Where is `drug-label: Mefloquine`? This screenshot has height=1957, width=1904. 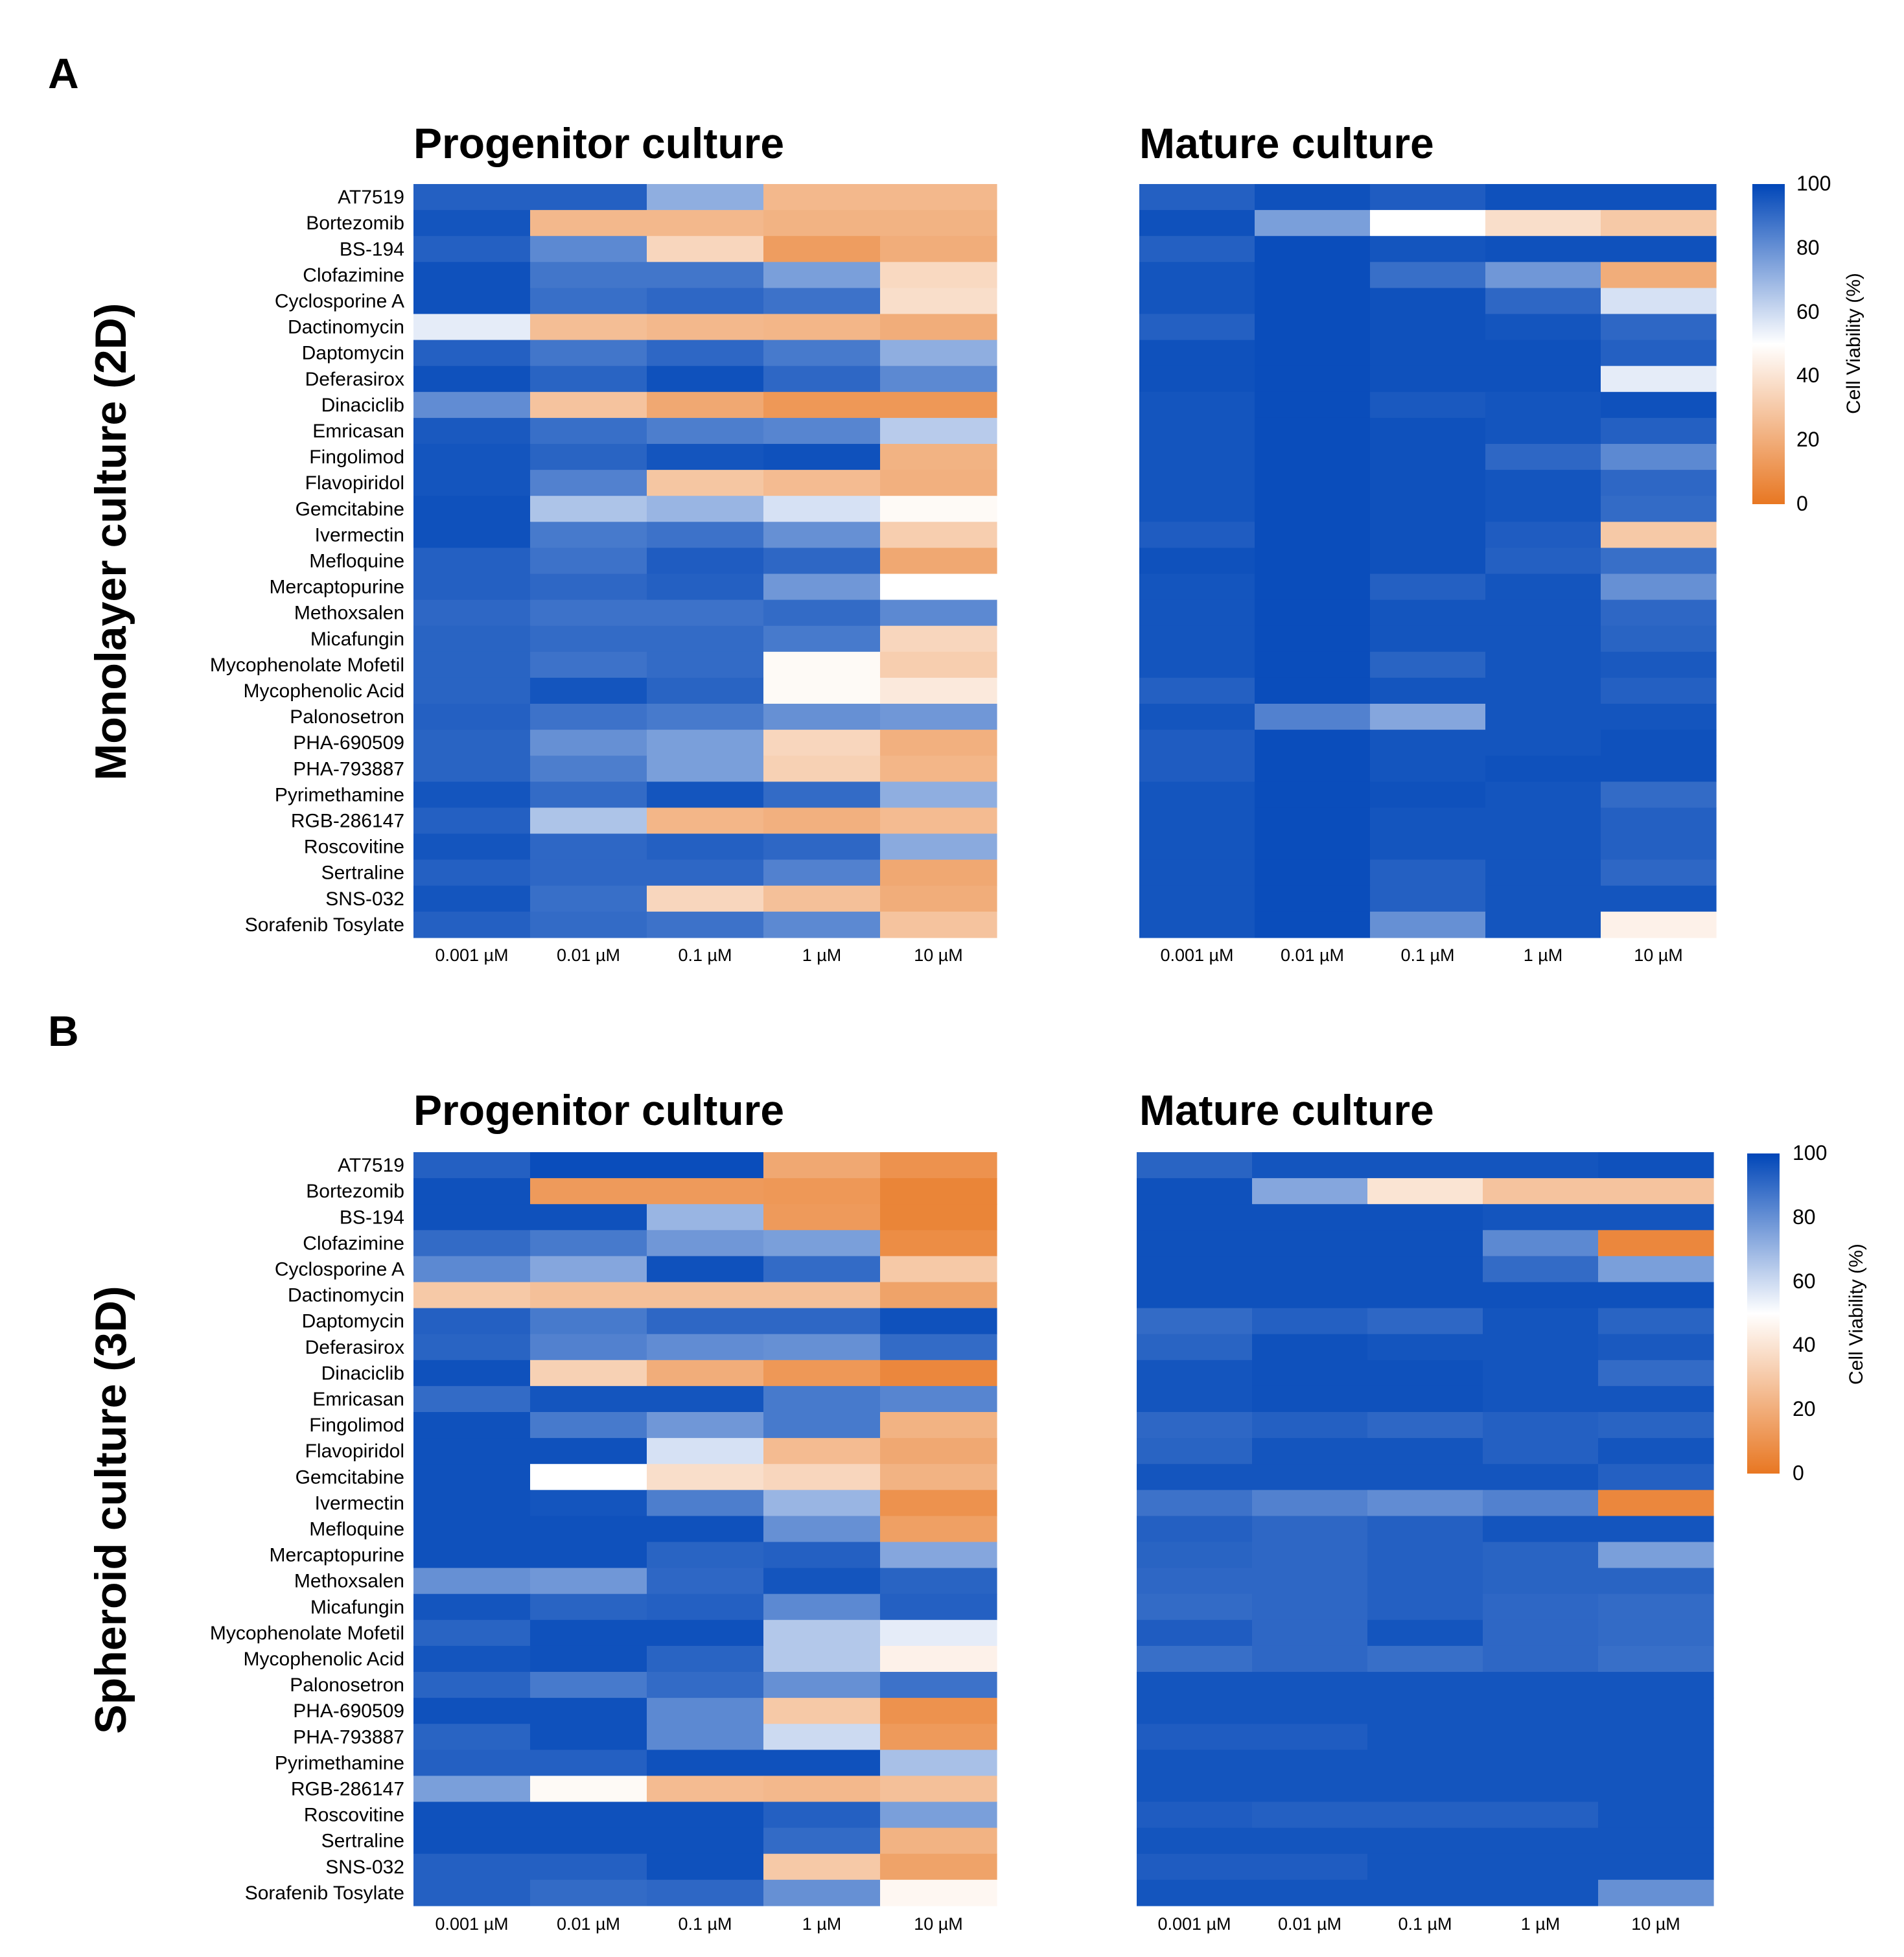
drug-label: Mefloquine is located at coordinates (356, 561).